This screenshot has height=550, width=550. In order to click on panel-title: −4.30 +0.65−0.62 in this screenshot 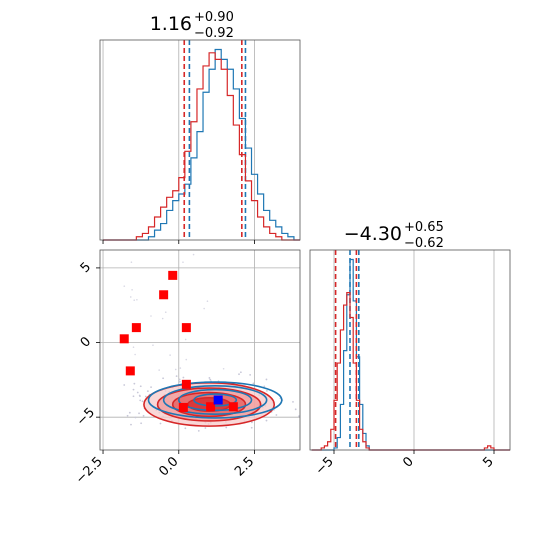, I will do `click(394, 235)`.